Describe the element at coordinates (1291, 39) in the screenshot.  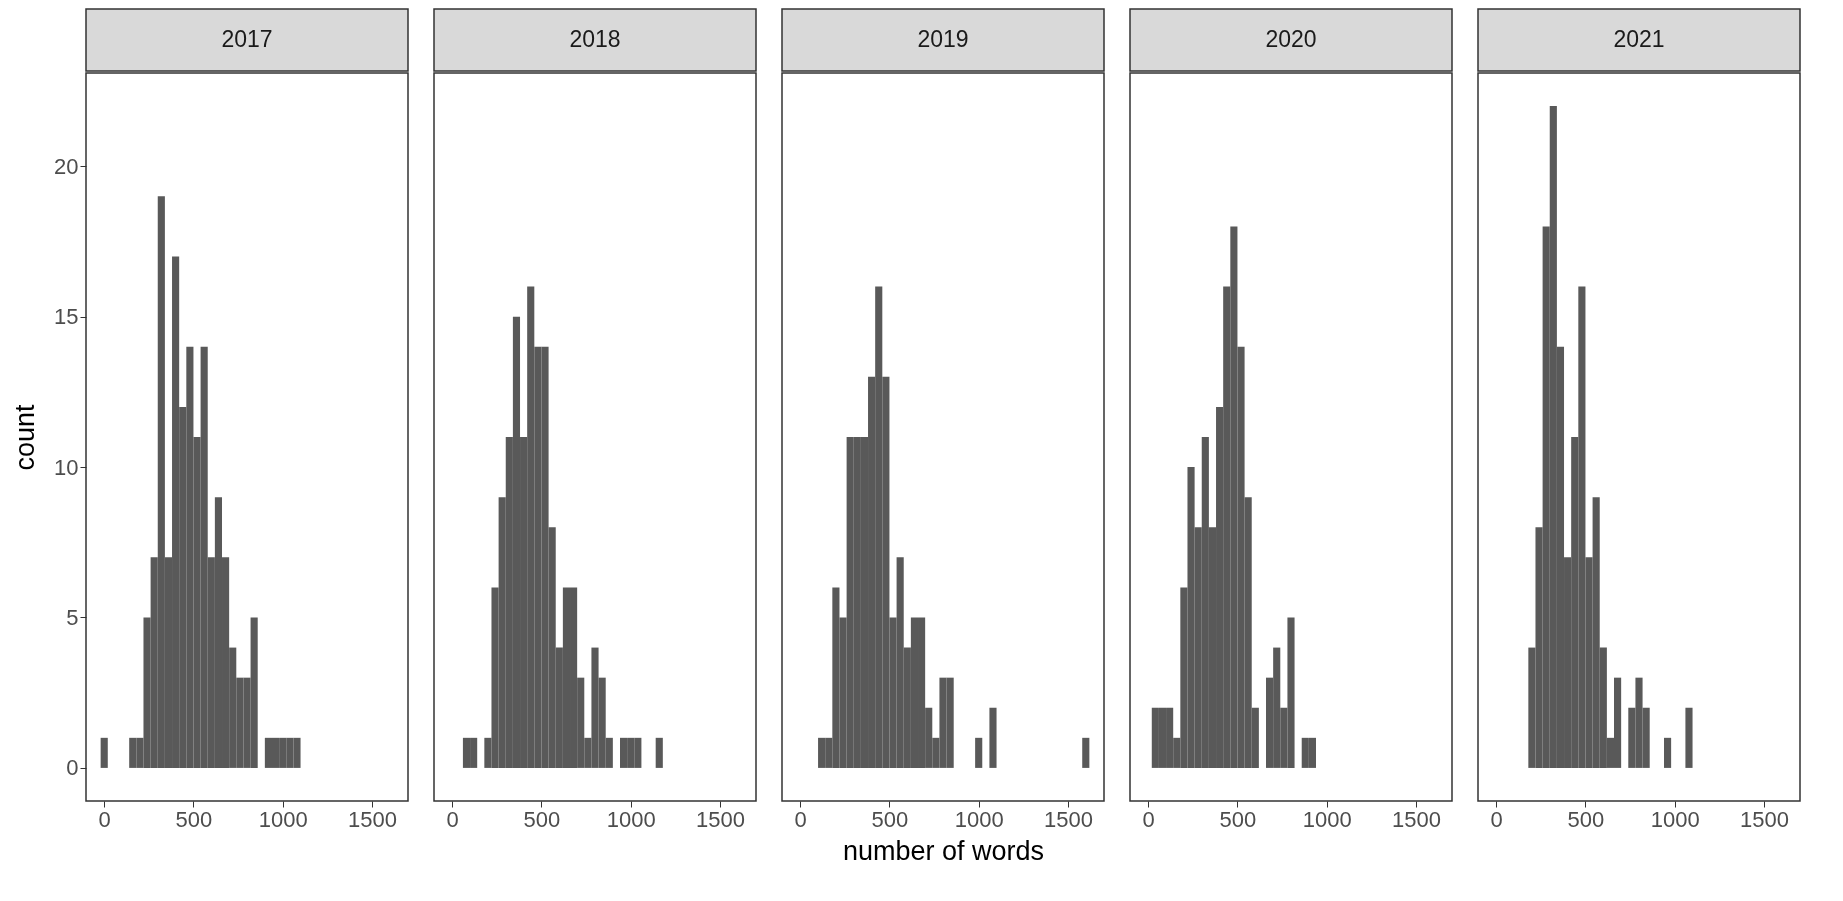
I see `chart-title: 2020` at that location.